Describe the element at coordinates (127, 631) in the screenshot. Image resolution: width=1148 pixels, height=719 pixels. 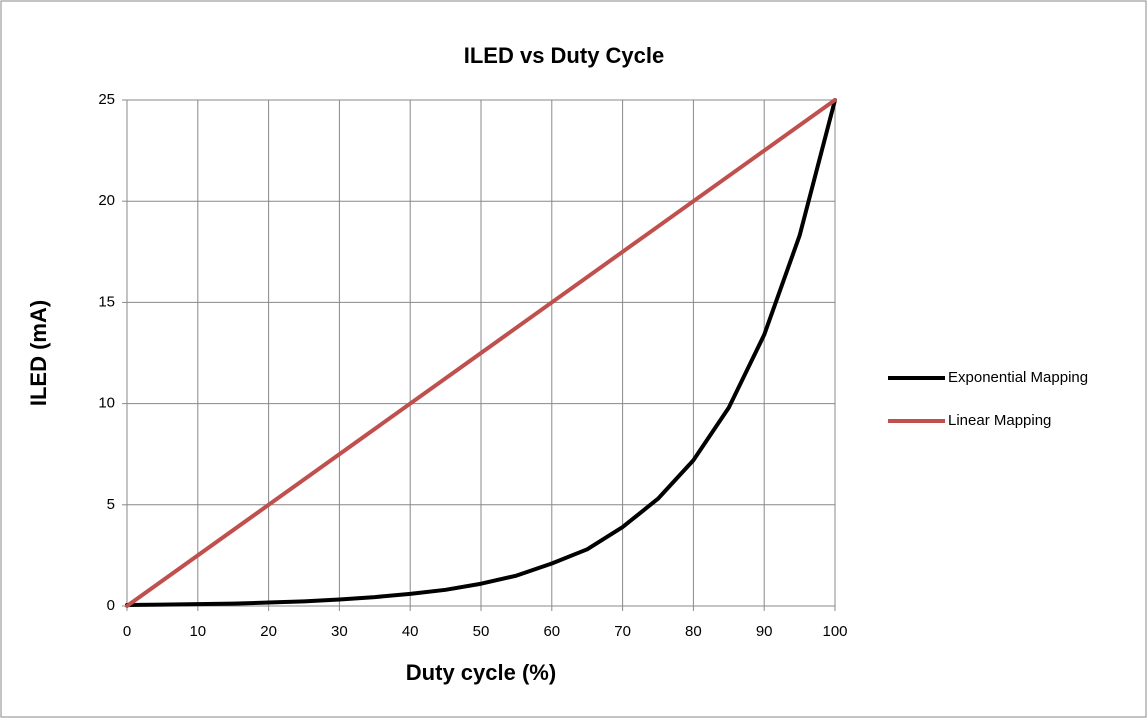
I see `x-tick-label: 0` at that location.